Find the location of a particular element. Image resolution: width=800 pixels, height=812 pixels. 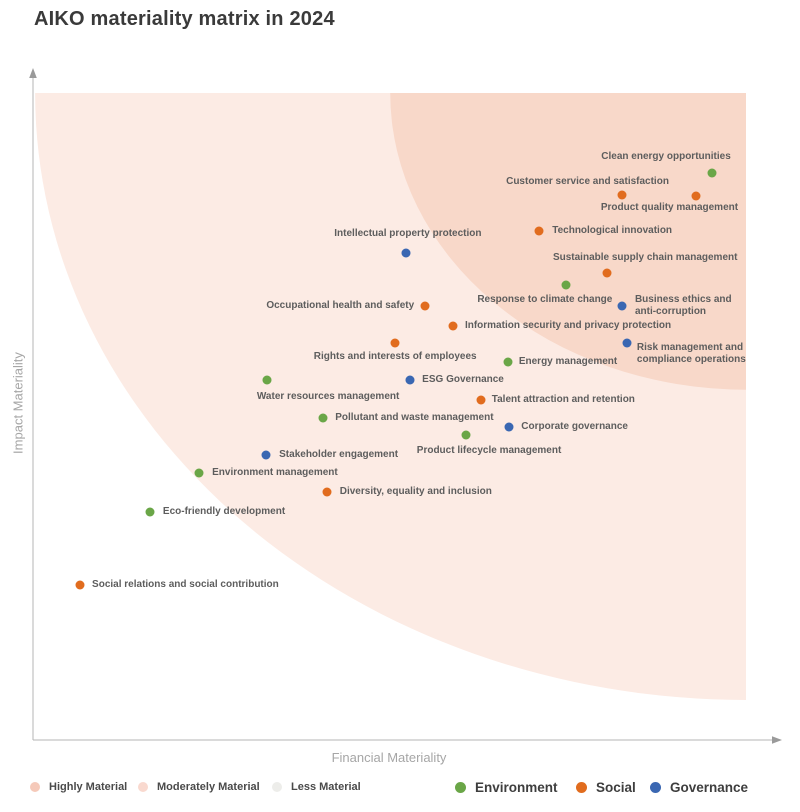

legend-item-less-material: Less Material is located at coordinates (316, 787).